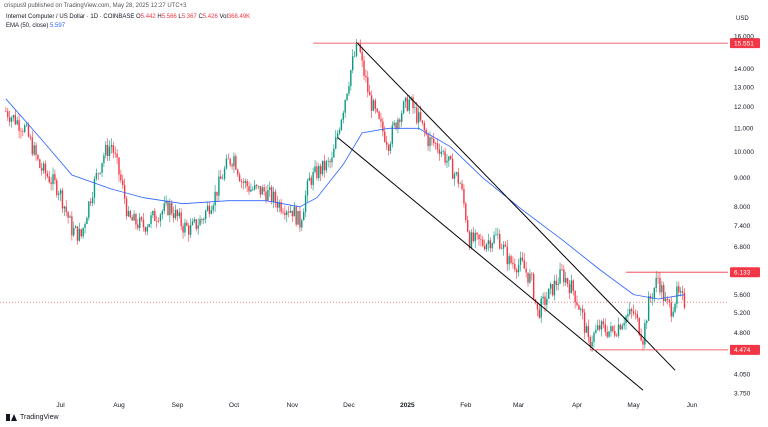  What do you see at coordinates (742, 19) in the screenshot?
I see `currency-label: USD` at bounding box center [742, 19].